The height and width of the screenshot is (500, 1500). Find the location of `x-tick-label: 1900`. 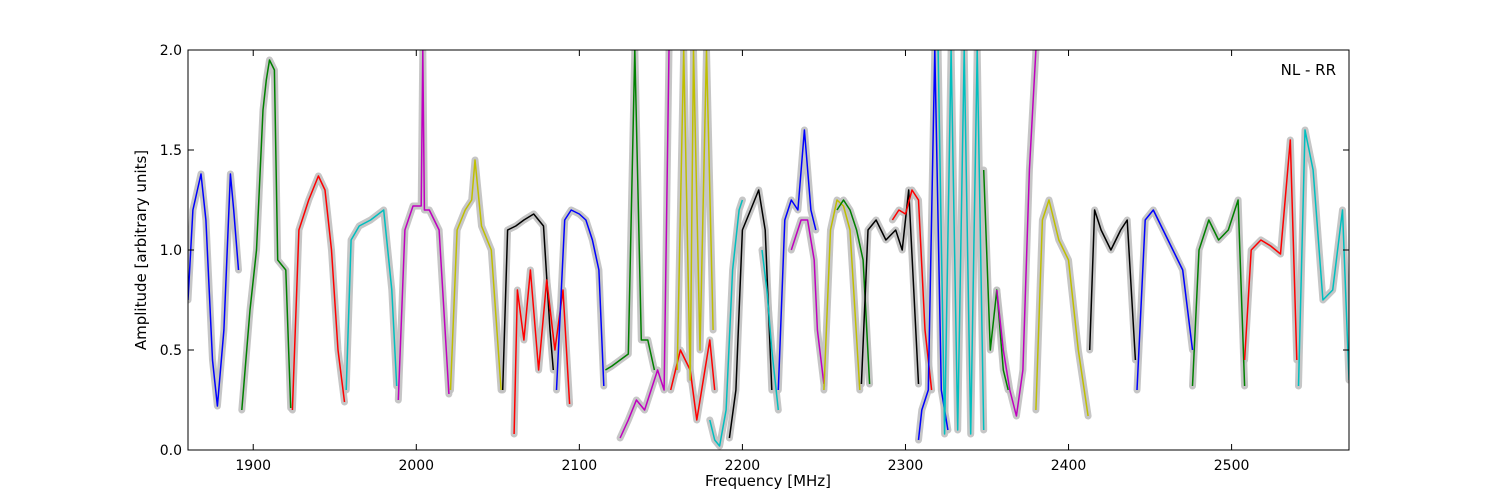

x-tick-label: 1900 is located at coordinates (253, 466).